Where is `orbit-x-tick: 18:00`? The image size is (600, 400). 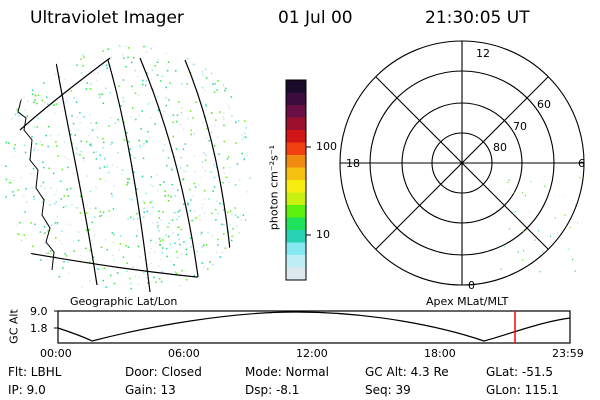 orbit-x-tick: 18:00 is located at coordinates (440, 353).